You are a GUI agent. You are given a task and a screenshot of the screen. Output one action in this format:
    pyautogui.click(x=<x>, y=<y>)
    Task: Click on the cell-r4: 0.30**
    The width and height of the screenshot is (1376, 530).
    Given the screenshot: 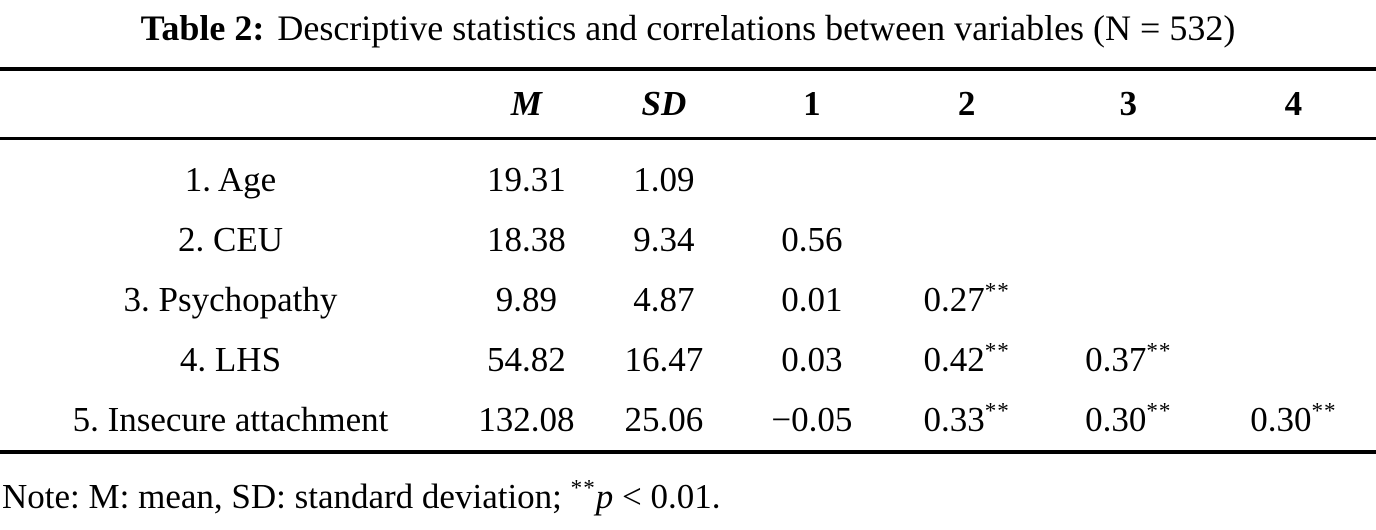 What is the action you would take?
    pyautogui.click(x=1293, y=422)
    